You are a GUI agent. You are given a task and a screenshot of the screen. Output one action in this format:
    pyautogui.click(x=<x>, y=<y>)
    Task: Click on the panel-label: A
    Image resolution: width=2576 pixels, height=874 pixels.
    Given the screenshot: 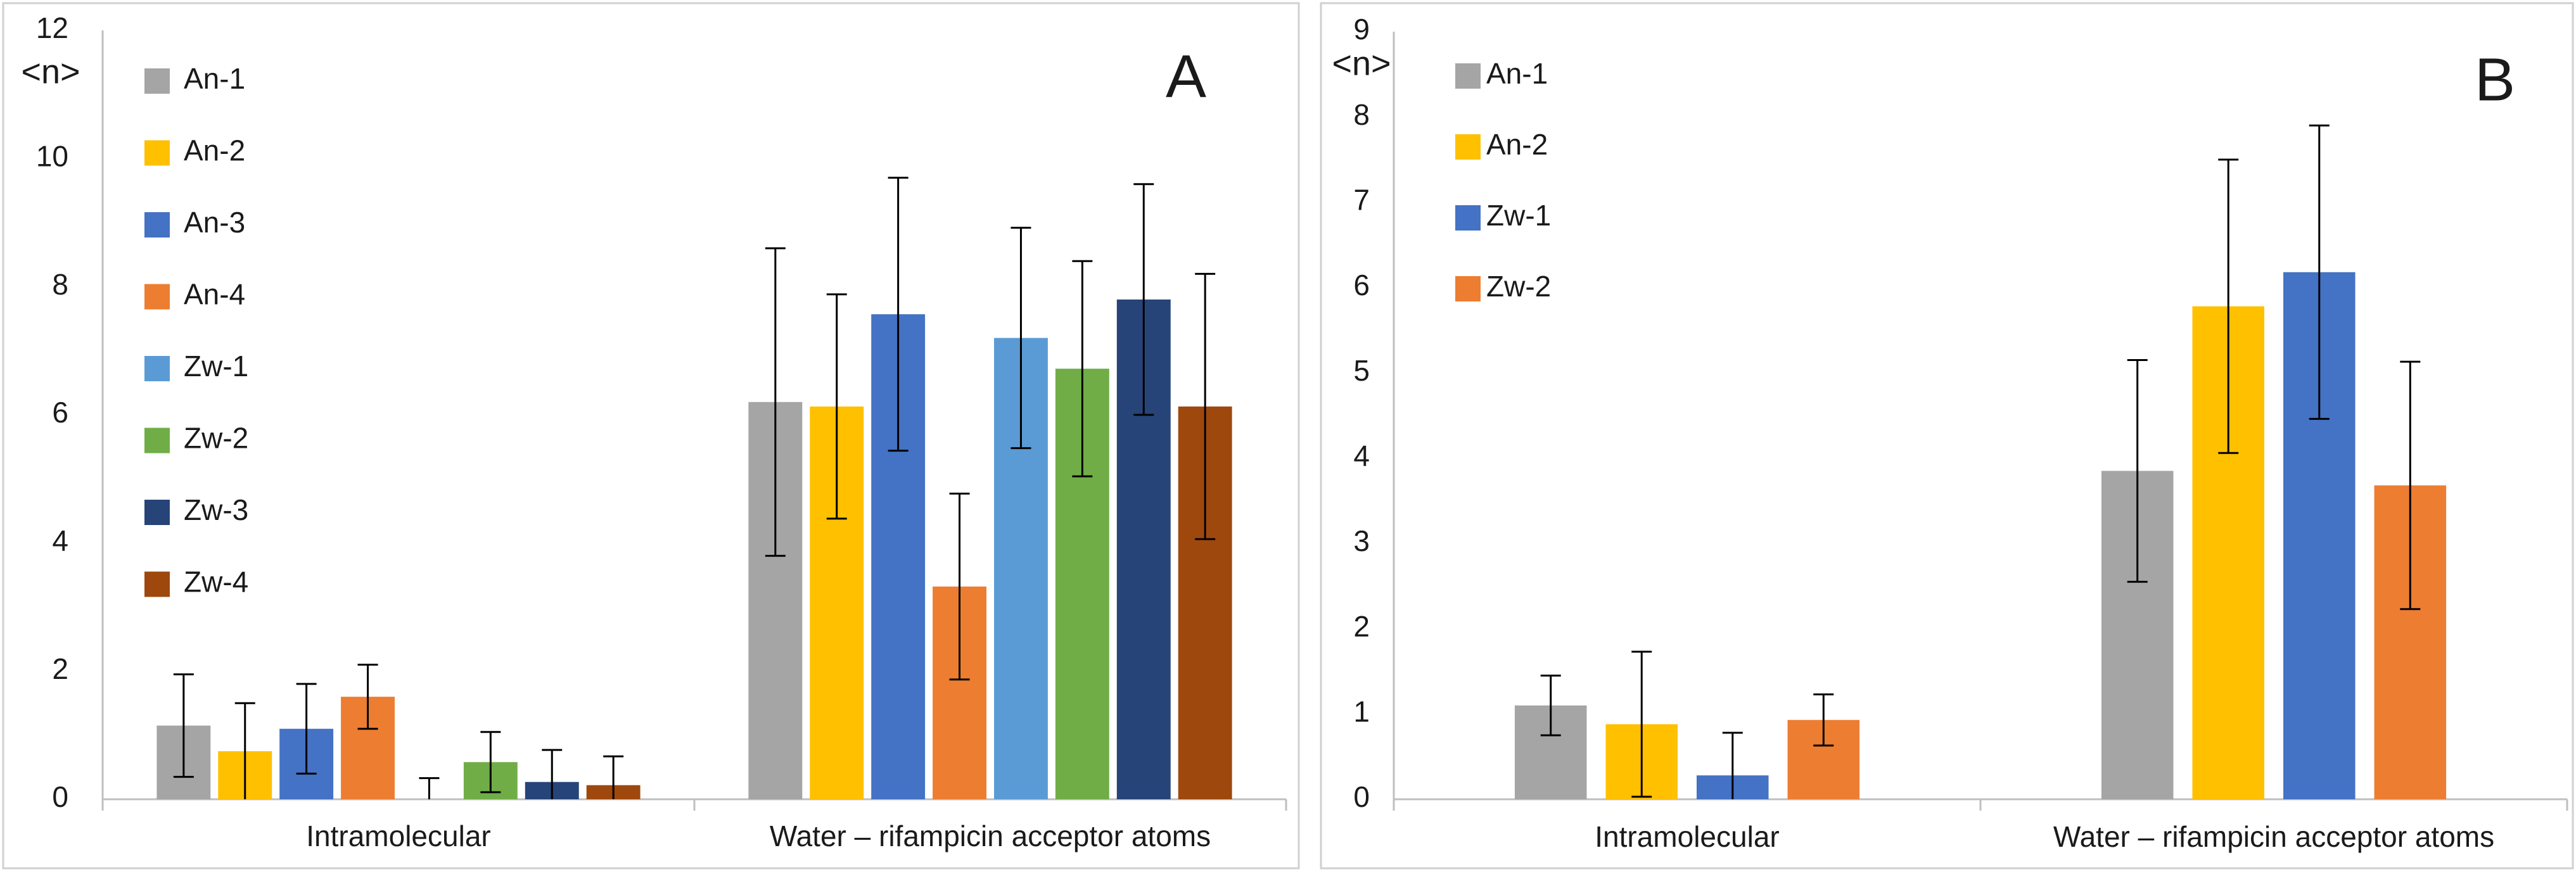 What is the action you would take?
    pyautogui.click(x=1186, y=76)
    